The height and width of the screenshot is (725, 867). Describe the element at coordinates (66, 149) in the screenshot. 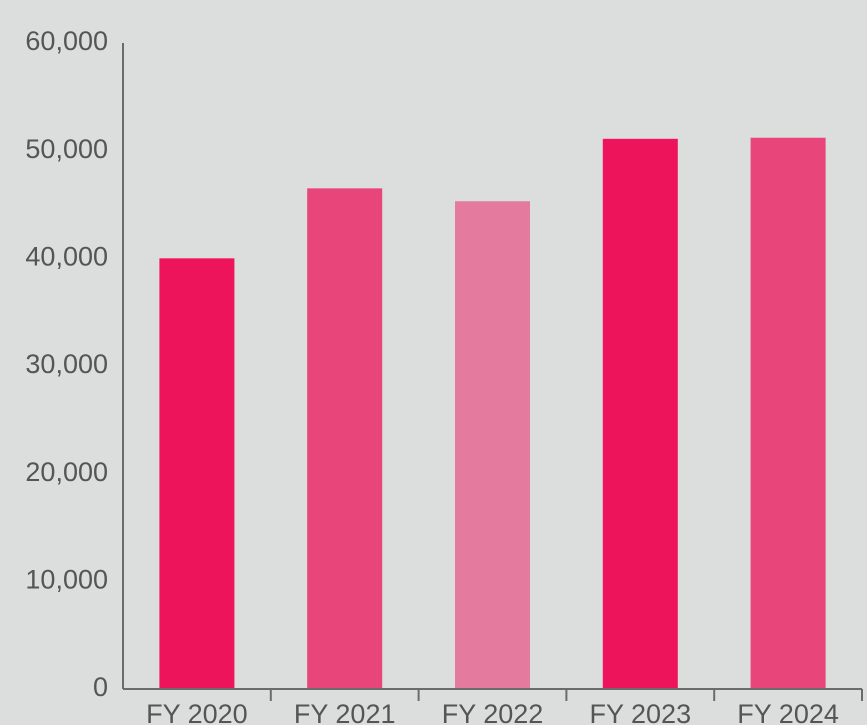

I see `y-tick-label: 50,000` at that location.